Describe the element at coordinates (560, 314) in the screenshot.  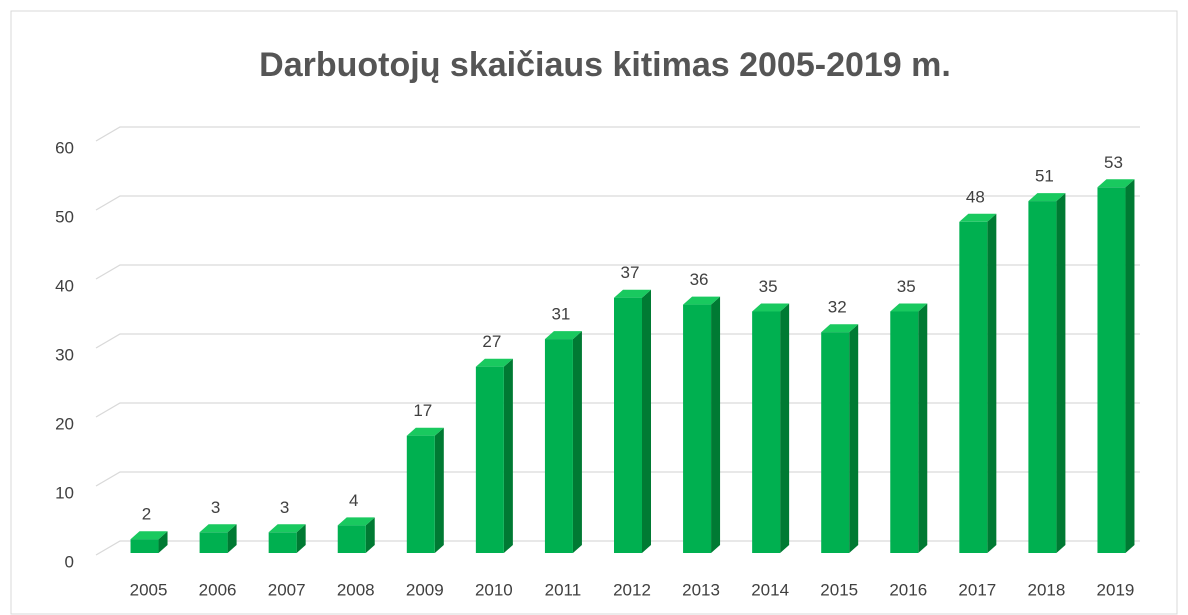
I see `data-label: 31` at that location.